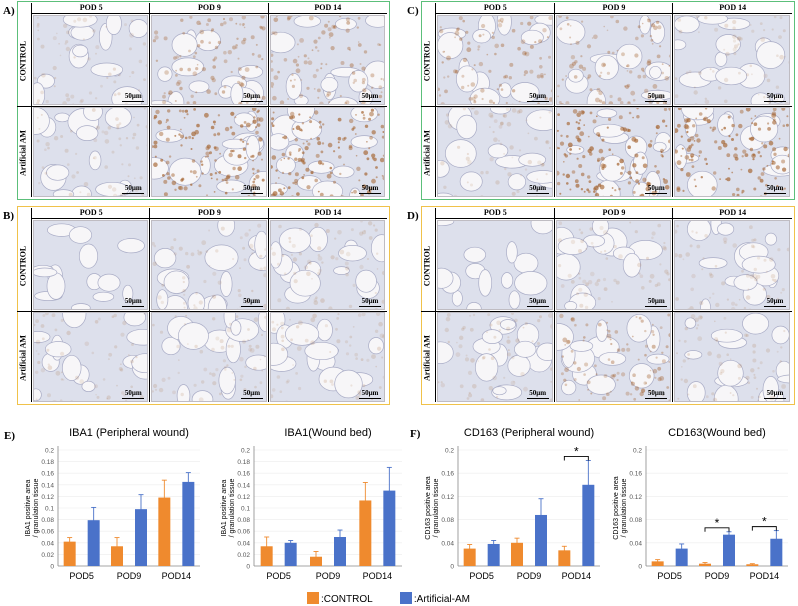 The height and width of the screenshot is (606, 798). I want to click on y-axis-label-line2: / granulation tissue, so click(36, 508).